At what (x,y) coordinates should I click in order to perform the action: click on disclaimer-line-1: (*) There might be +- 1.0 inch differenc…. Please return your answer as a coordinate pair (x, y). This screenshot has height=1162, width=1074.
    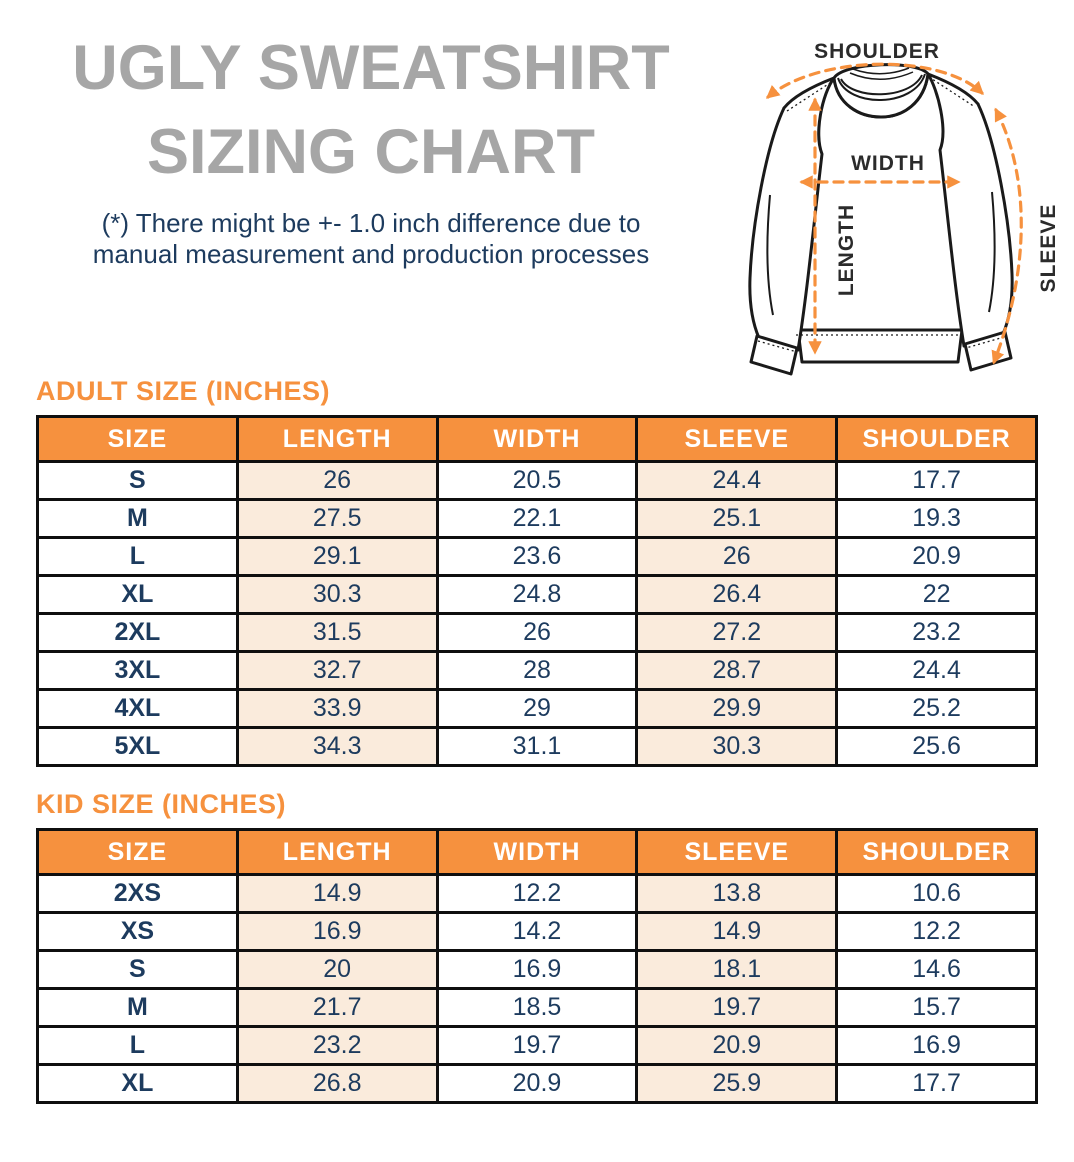
    Looking at the image, I should click on (371, 223).